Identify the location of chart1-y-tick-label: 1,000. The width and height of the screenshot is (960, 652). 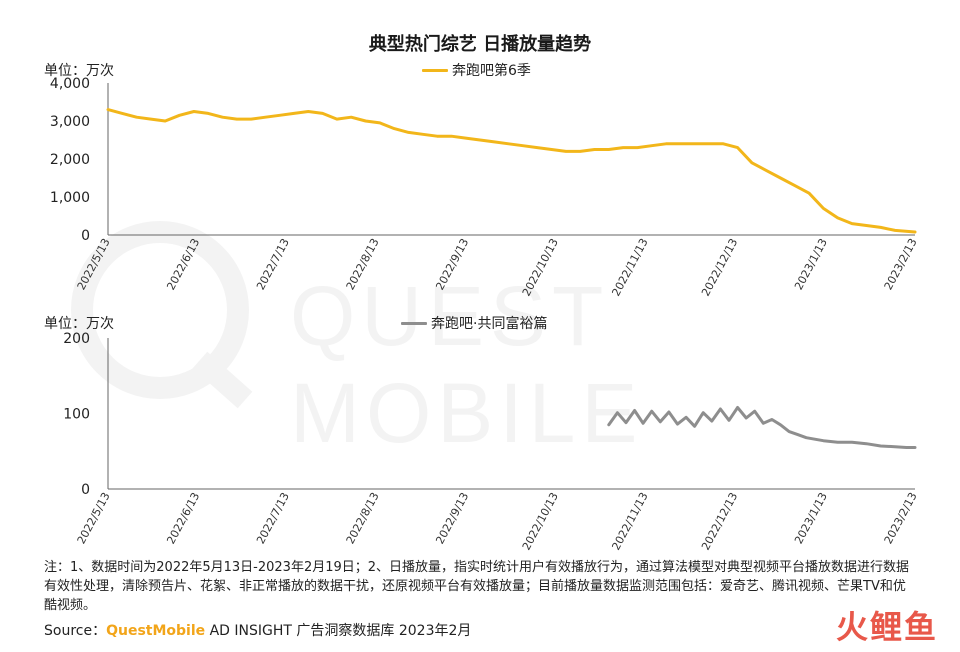
(70, 198).